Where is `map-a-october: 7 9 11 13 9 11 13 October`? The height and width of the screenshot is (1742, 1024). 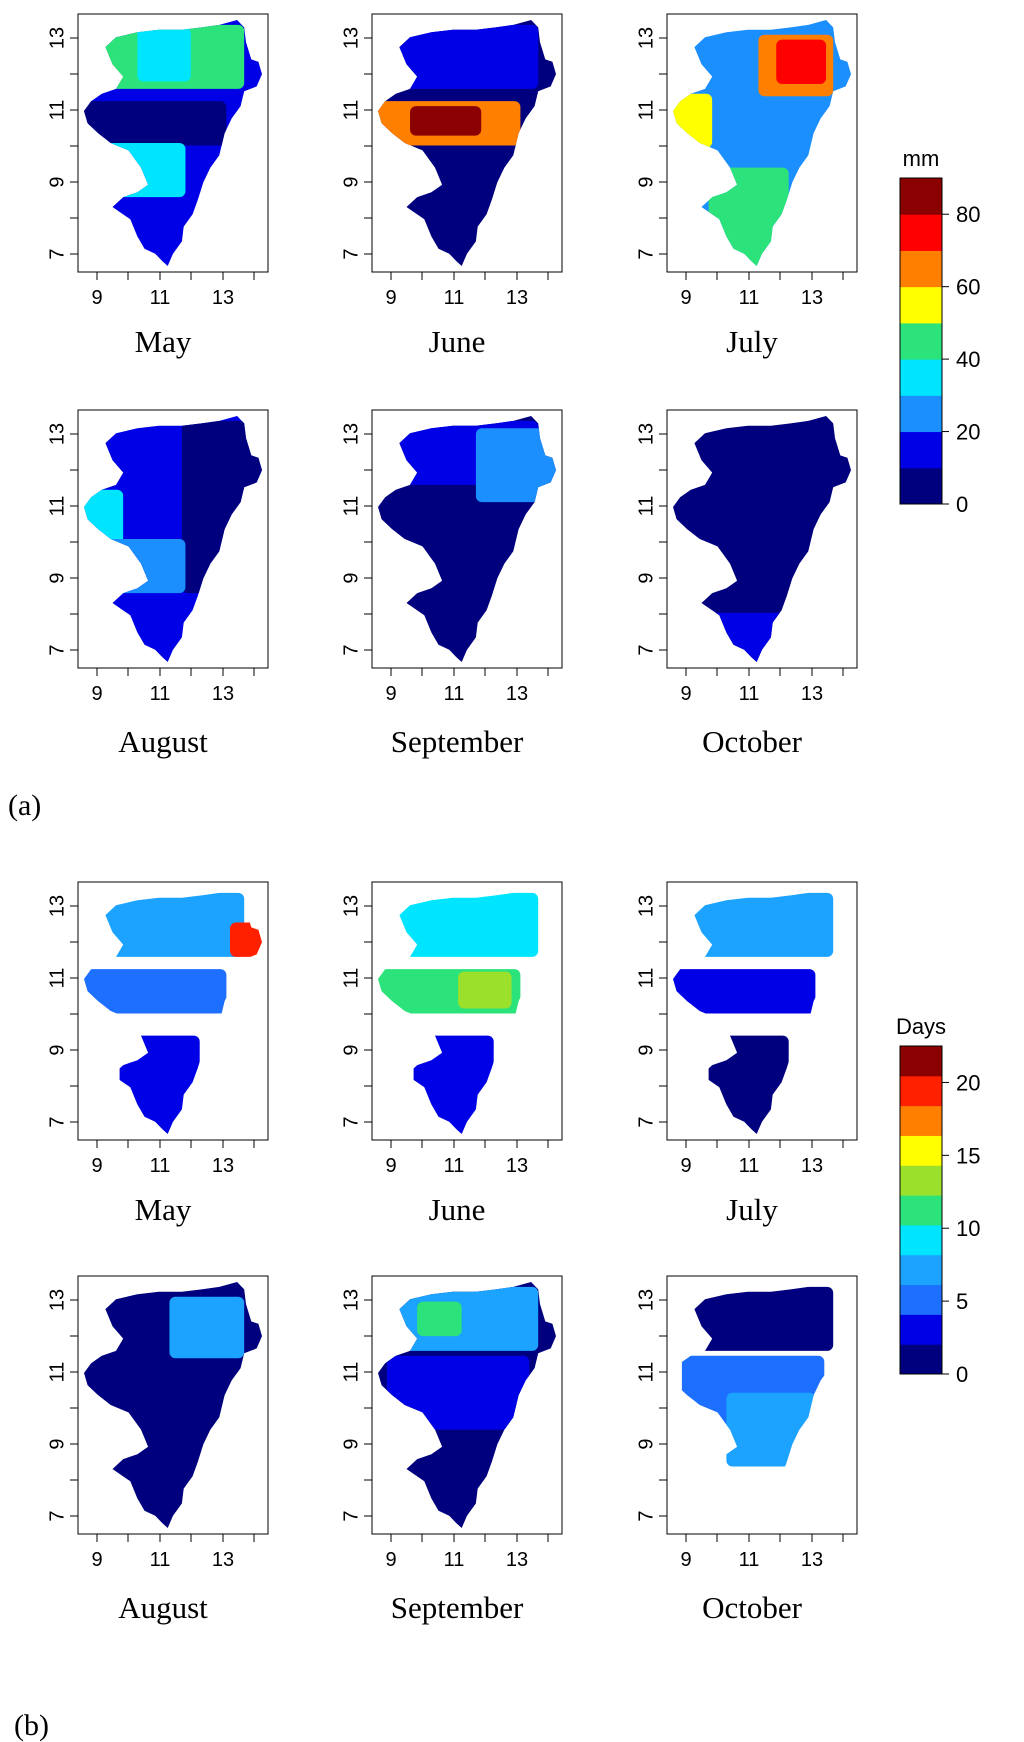 map-a-october: 7 9 11 13 9 11 13 October is located at coordinates (746, 584).